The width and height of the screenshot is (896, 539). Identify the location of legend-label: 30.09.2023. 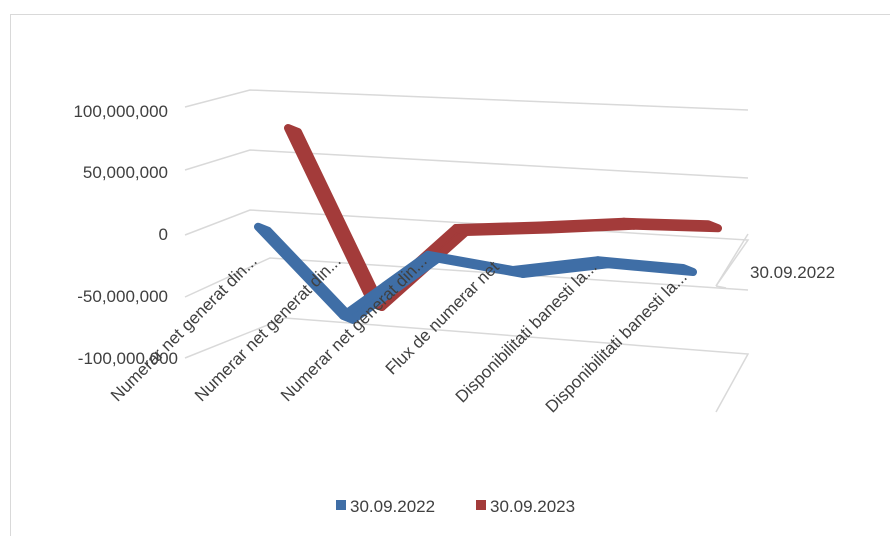
(532, 506).